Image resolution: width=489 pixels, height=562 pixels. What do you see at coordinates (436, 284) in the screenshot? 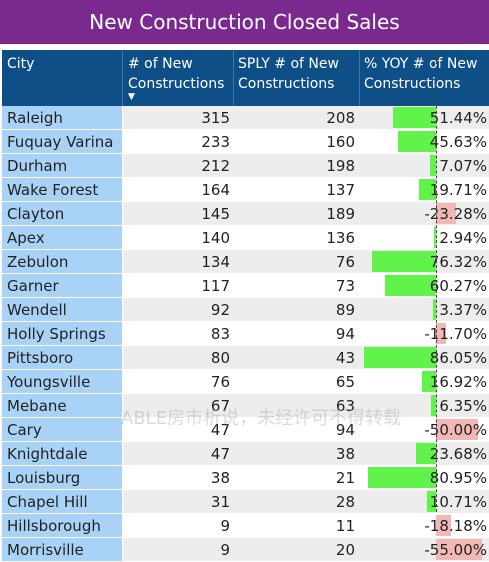
I see `yoy-zero-axis` at bounding box center [436, 284].